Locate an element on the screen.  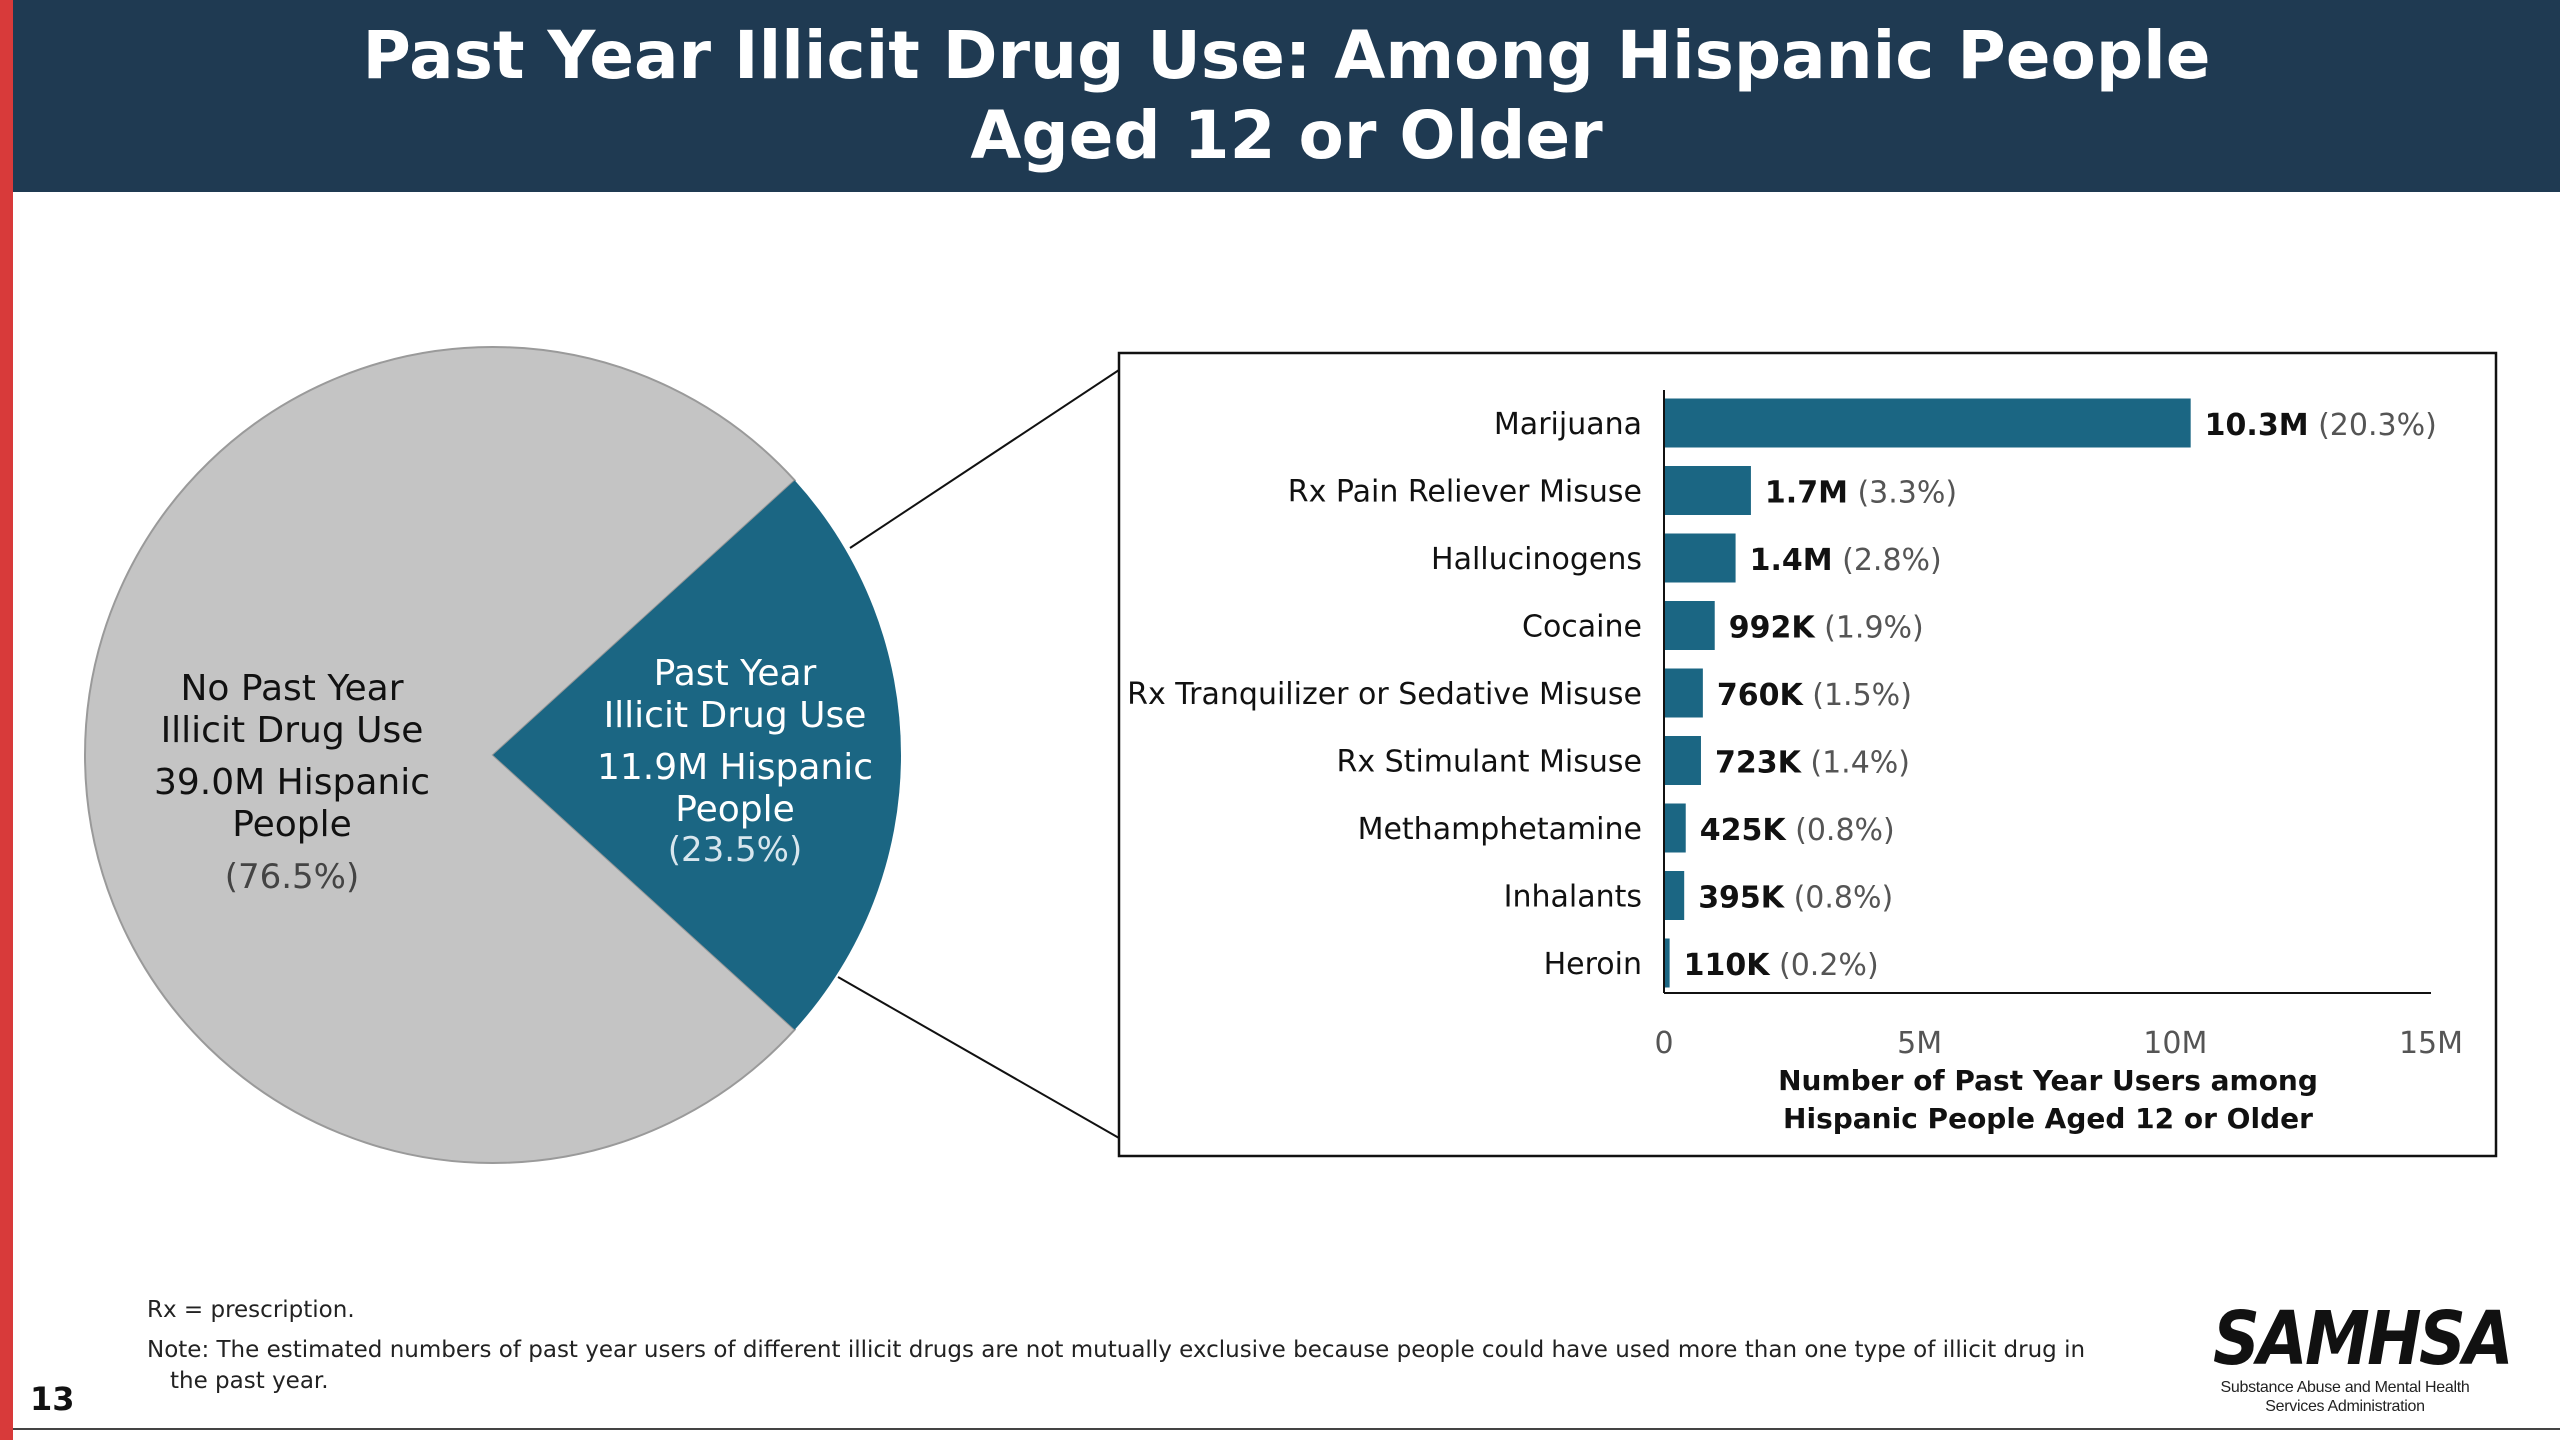
left-accent-stripe is located at coordinates (6, 720).